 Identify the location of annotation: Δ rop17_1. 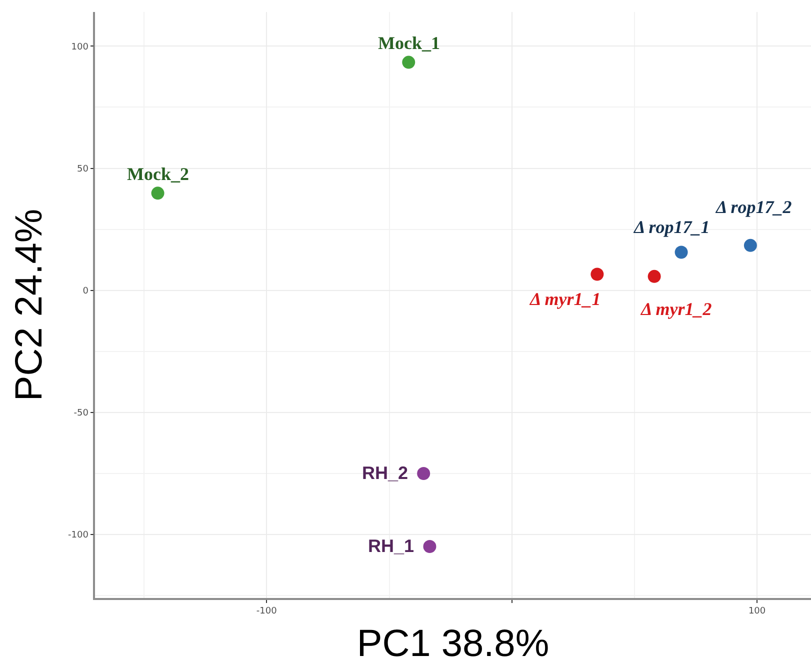
(671, 227).